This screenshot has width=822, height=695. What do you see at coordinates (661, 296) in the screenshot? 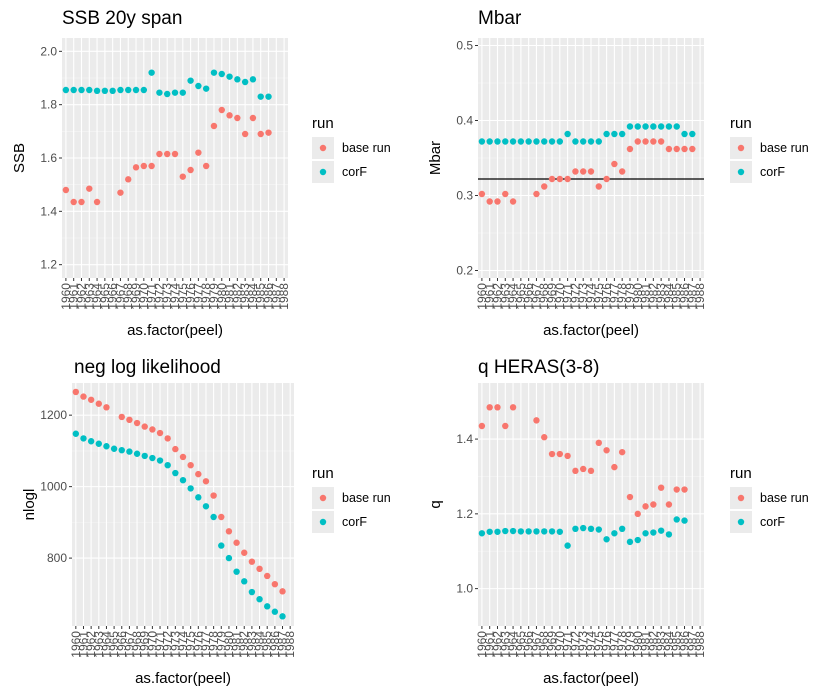
I see `x-tick-label: 1983` at bounding box center [661, 296].